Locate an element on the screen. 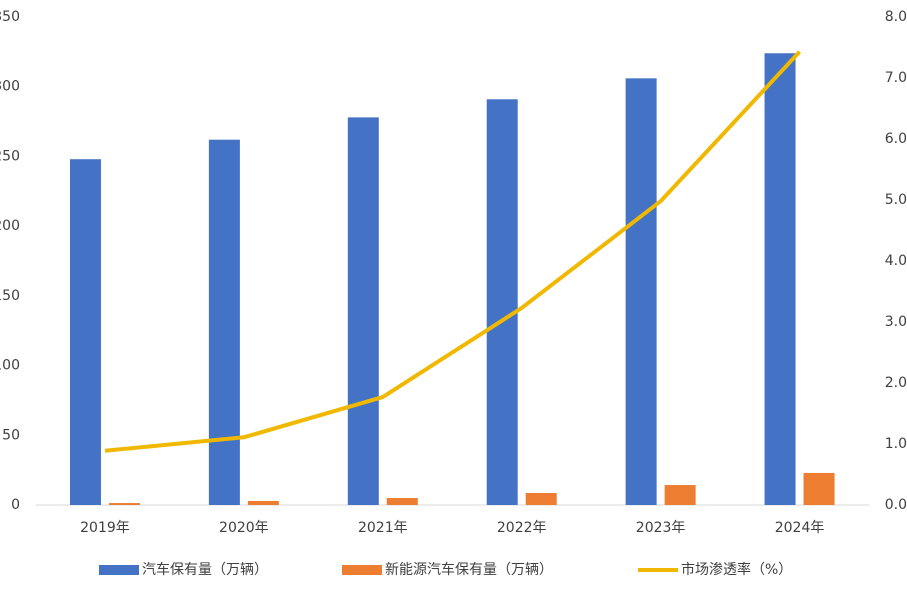  y2-tick-label: 8.0 is located at coordinates (896, 17).